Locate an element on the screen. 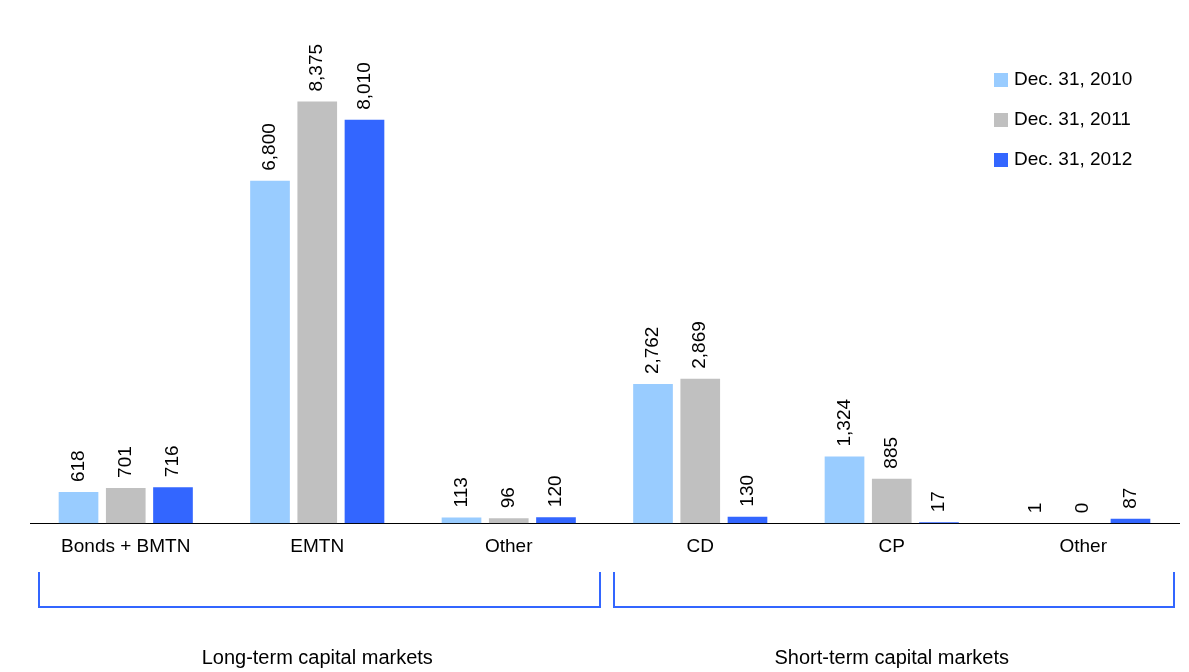  data-label: 2,869 is located at coordinates (699, 345).